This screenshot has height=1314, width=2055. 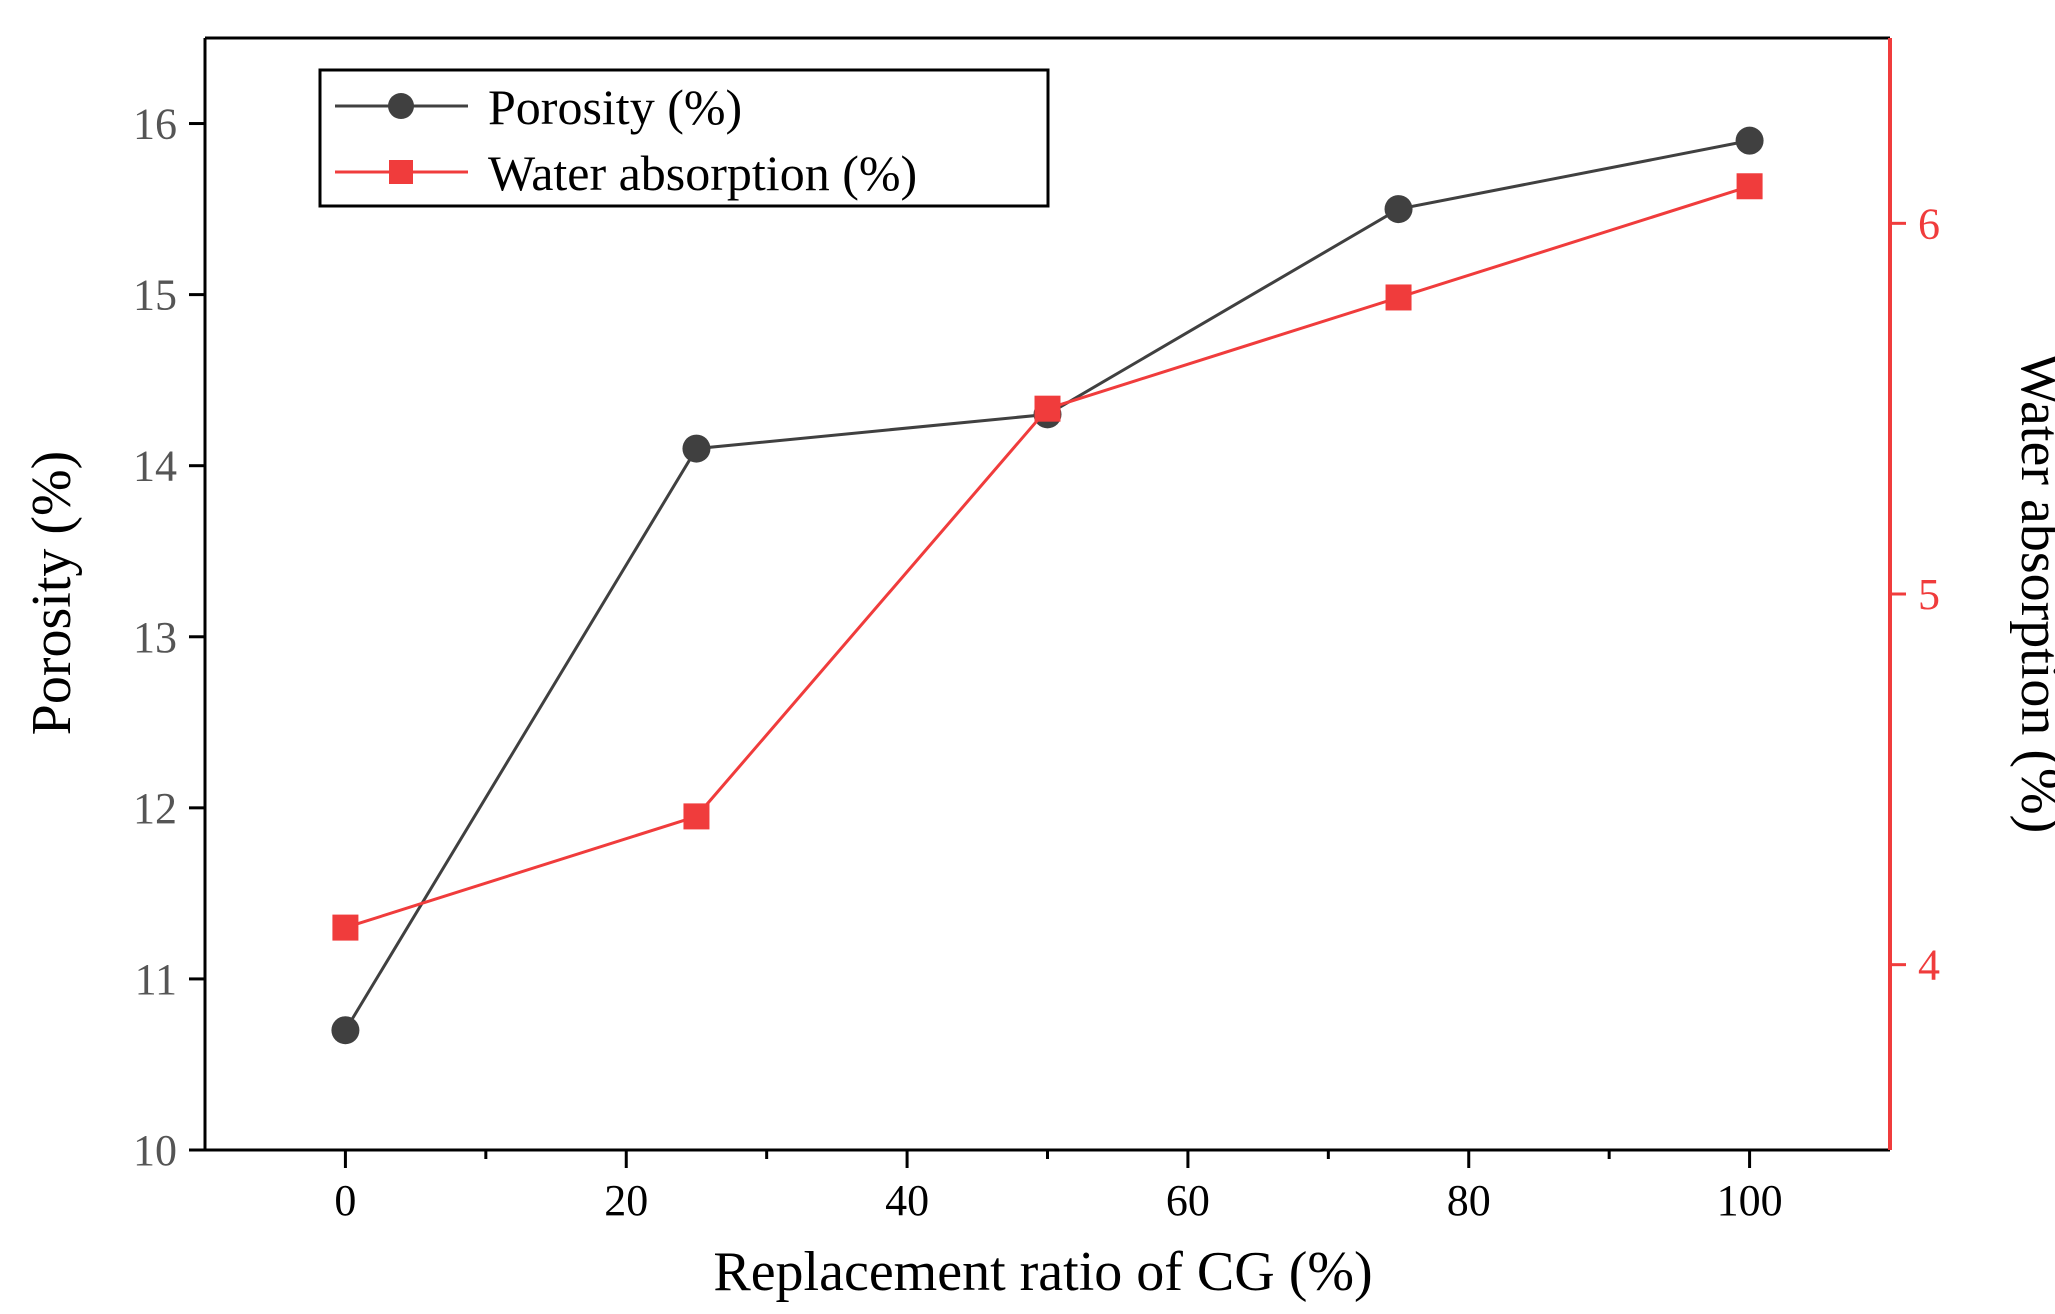 What do you see at coordinates (52, 593) in the screenshot?
I see `y-axis-left-title: Porosity (%)` at bounding box center [52, 593].